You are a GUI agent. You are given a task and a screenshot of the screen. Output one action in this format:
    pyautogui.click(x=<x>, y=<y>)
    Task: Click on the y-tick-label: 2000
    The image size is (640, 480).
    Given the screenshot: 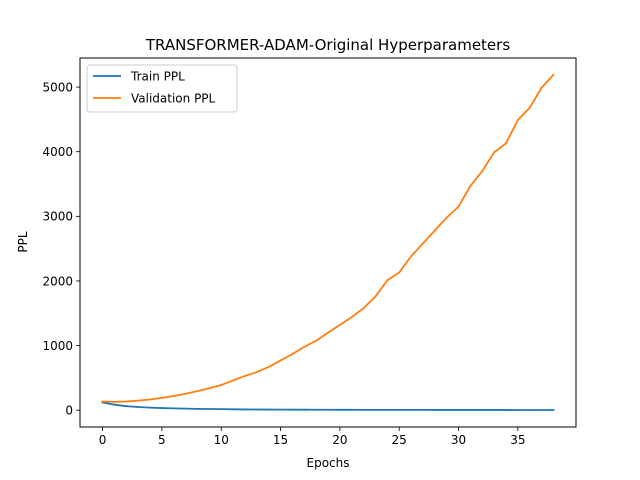 What is the action you would take?
    pyautogui.click(x=57, y=281)
    